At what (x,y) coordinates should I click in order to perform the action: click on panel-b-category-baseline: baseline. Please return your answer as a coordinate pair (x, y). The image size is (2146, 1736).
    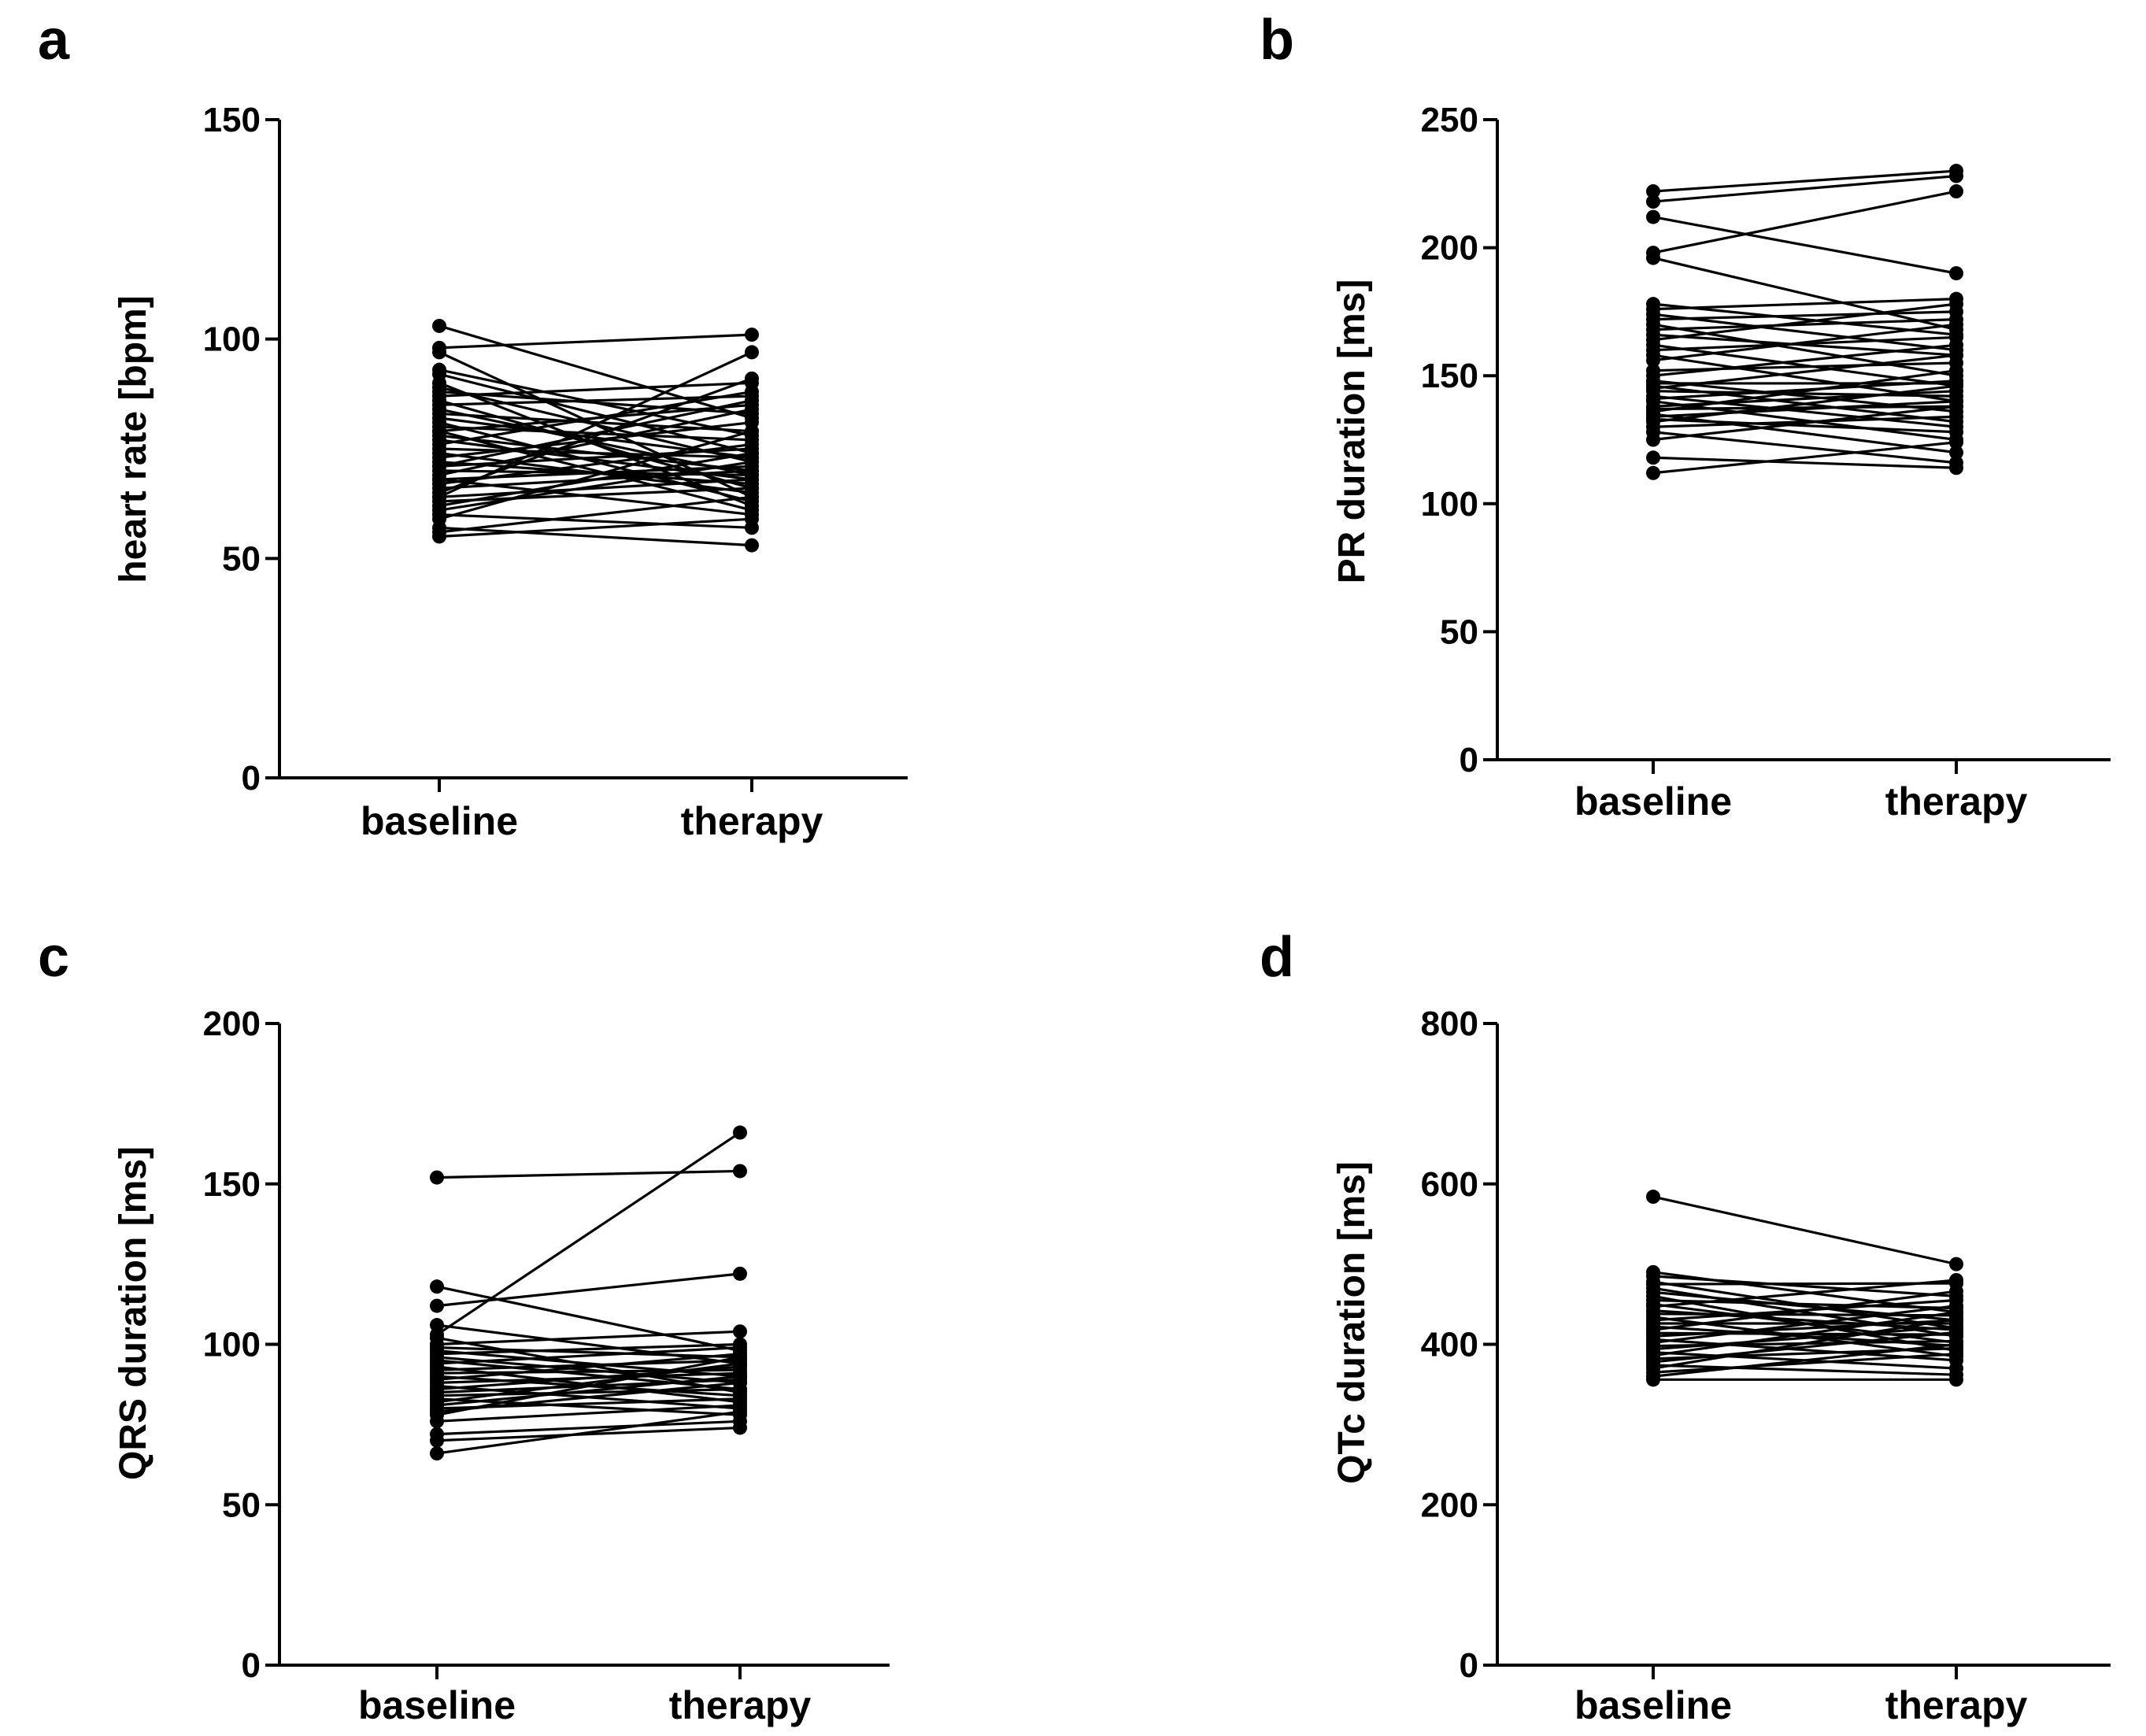
    Looking at the image, I should click on (1653, 801).